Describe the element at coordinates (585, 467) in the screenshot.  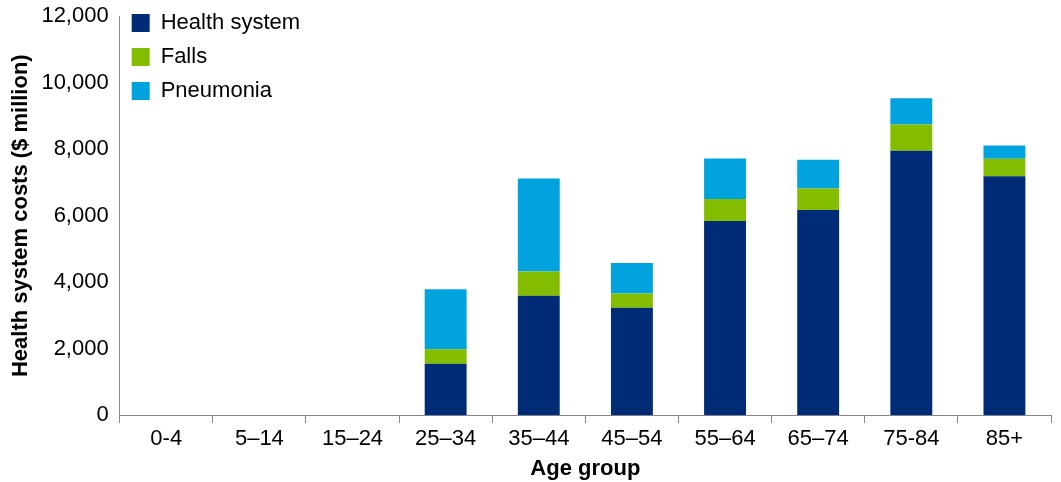
I see `x-axis-title: Age group` at that location.